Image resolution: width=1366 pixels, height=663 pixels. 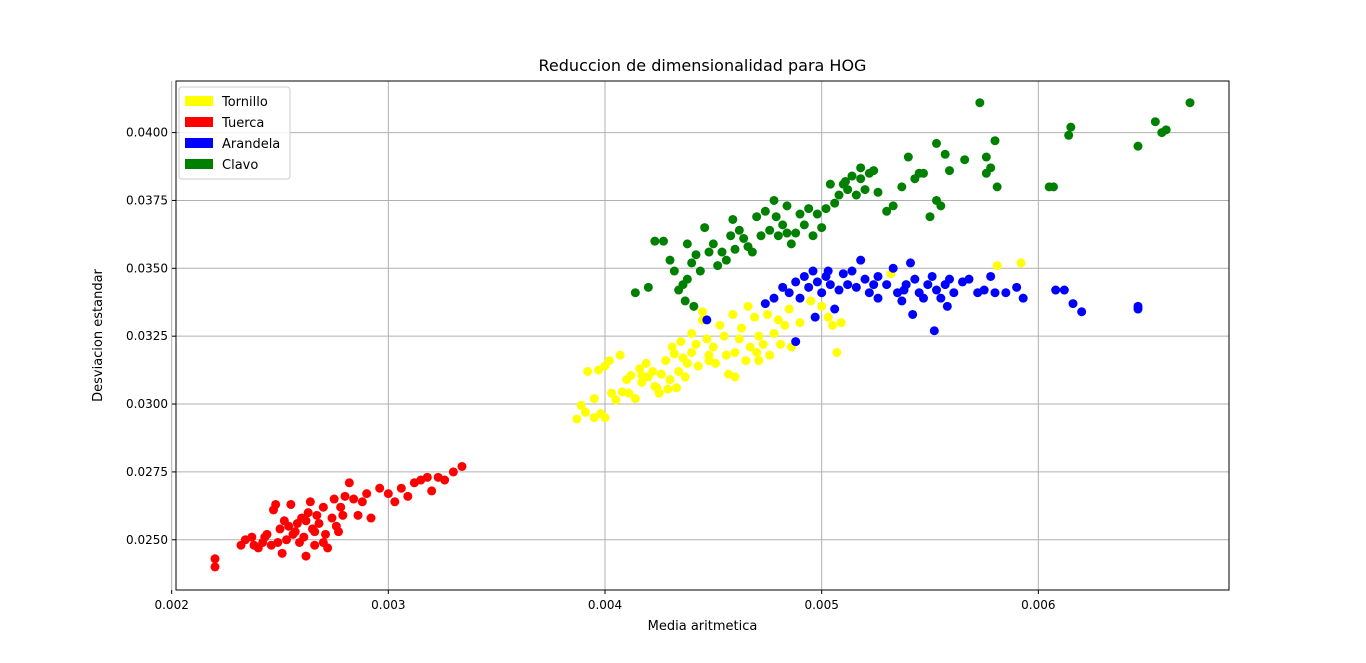 What do you see at coordinates (147, 200) in the screenshot?
I see `y-tick-label: 0.0375` at bounding box center [147, 200].